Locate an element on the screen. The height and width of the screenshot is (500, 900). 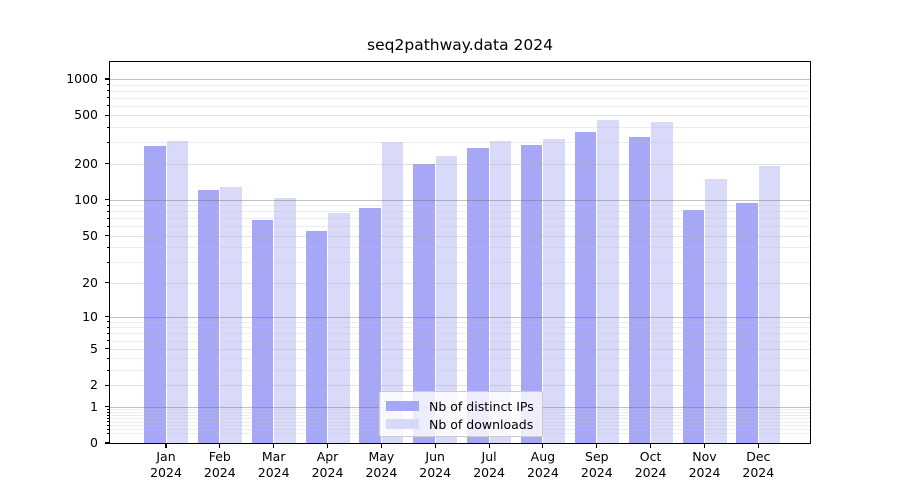
x-tick-label-jan: Jan 2024 is located at coordinates (166, 464).